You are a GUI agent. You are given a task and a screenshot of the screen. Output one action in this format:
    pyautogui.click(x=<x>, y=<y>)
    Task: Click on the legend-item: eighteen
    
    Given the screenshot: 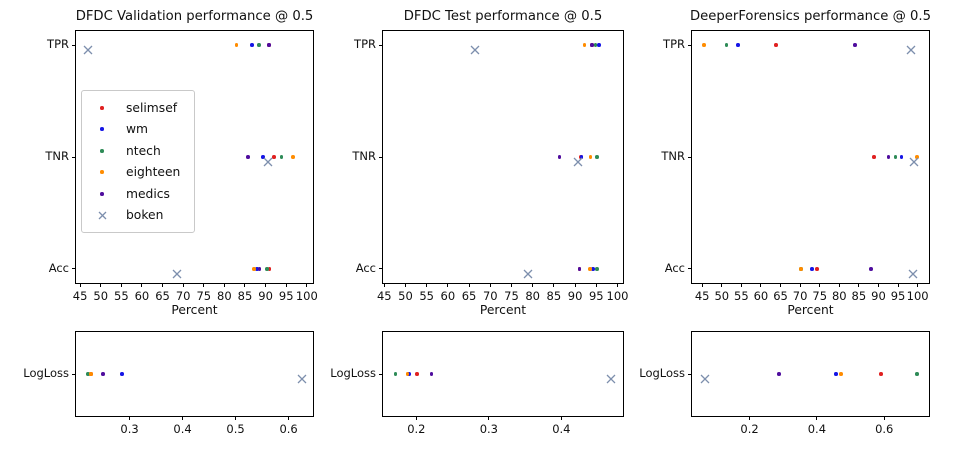 What is the action you would take?
    pyautogui.click(x=134, y=173)
    